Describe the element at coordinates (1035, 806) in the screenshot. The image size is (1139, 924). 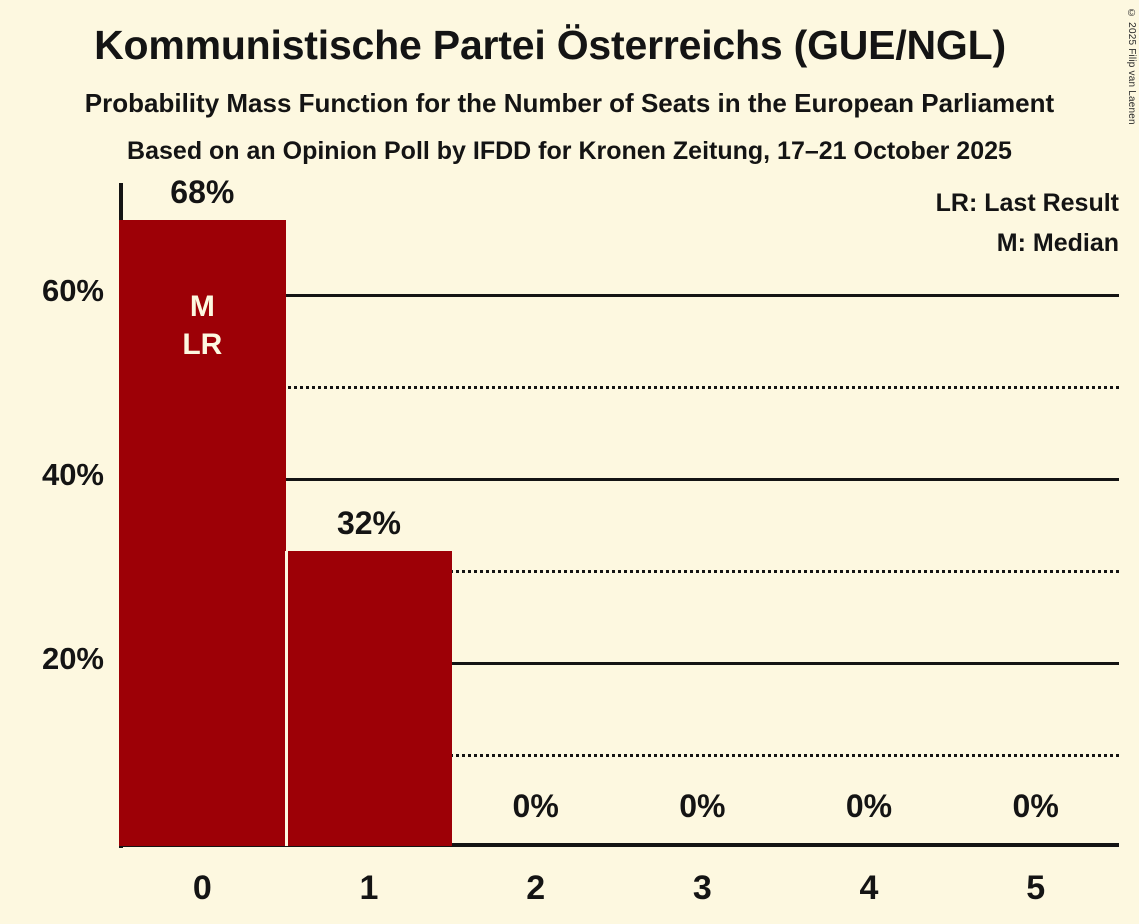
I see `bar-value-label-5: 0%` at that location.